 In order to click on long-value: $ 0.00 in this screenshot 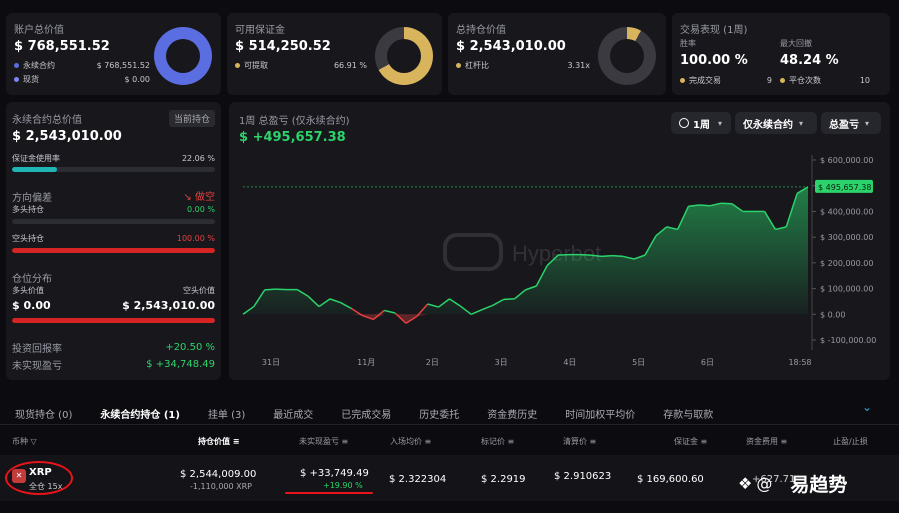, I will do `click(31, 305)`.